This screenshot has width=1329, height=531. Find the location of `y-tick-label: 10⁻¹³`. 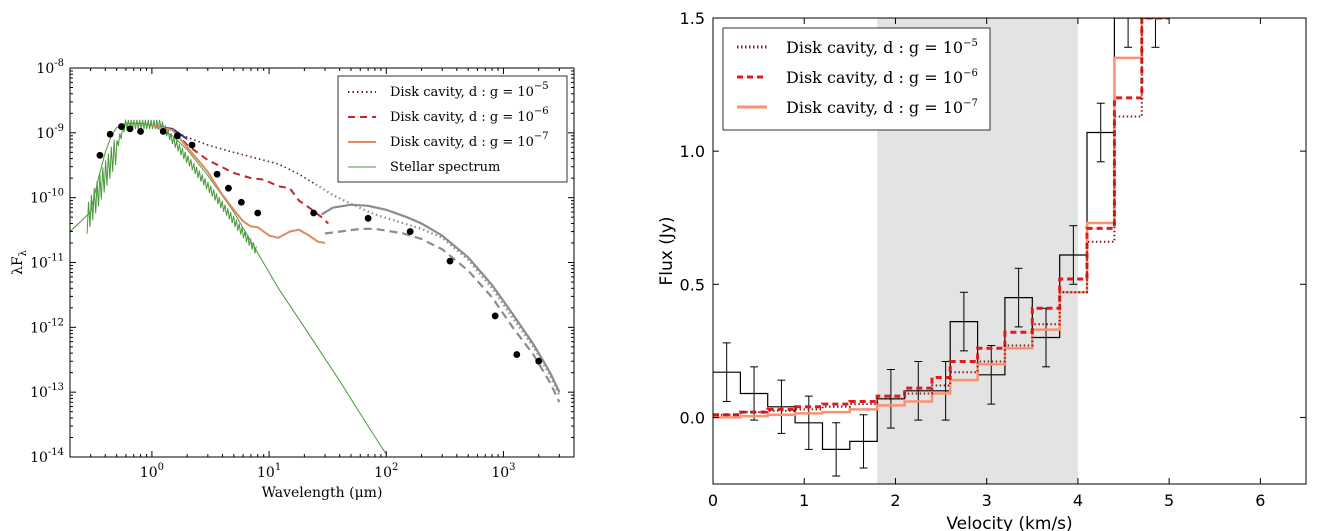

y-tick-label: 10⁻¹³ is located at coordinates (47, 391).